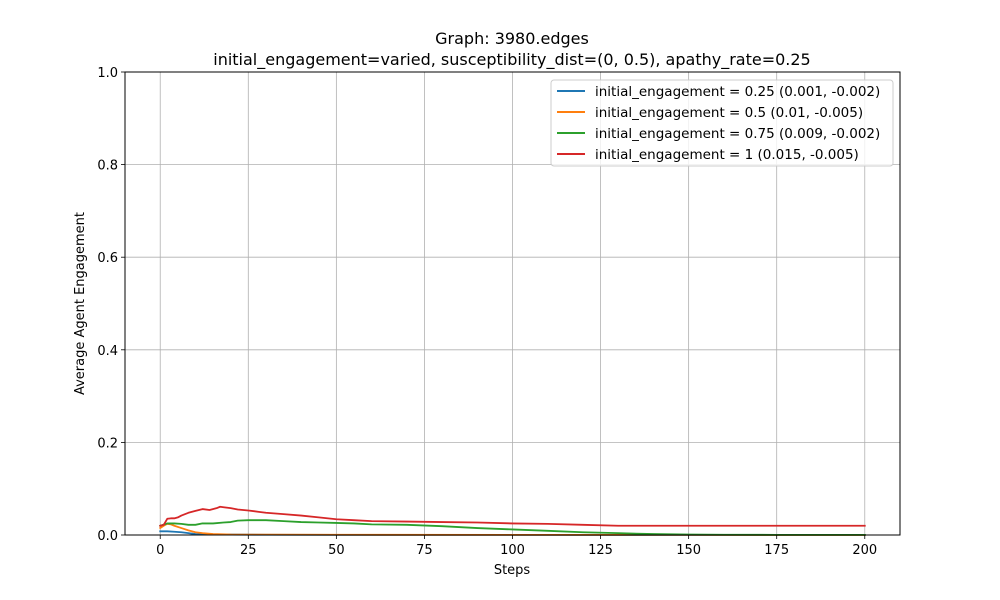 This screenshot has height=600, width=1000. Describe the element at coordinates (512, 38) in the screenshot. I see `chart-title: Graph: 3980.edges` at that location.